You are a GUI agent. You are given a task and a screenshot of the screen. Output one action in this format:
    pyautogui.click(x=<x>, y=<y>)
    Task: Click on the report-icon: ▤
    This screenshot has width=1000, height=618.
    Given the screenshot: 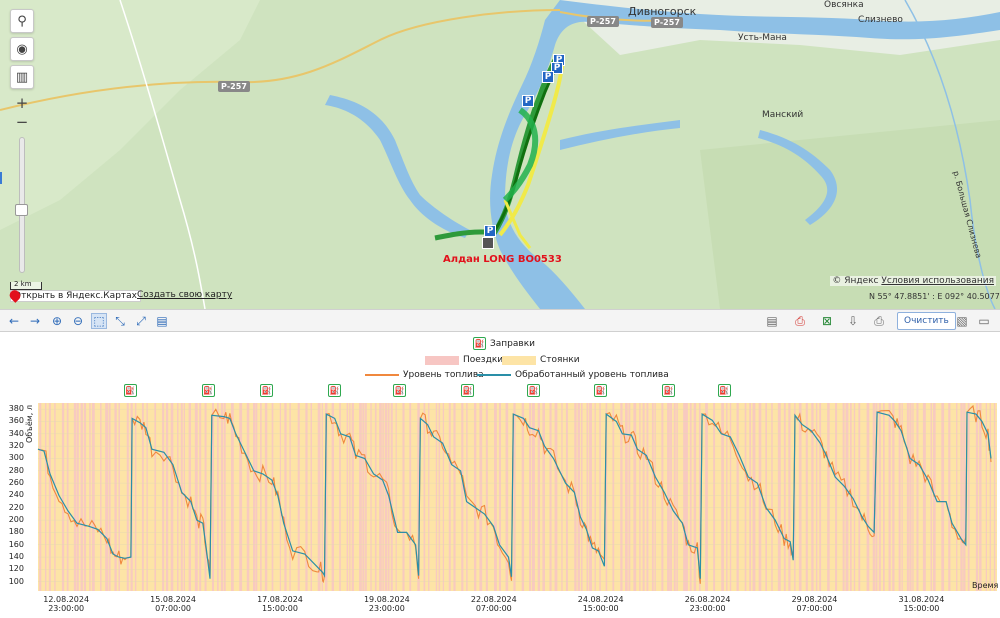 What is the action you would take?
    pyautogui.click(x=772, y=321)
    